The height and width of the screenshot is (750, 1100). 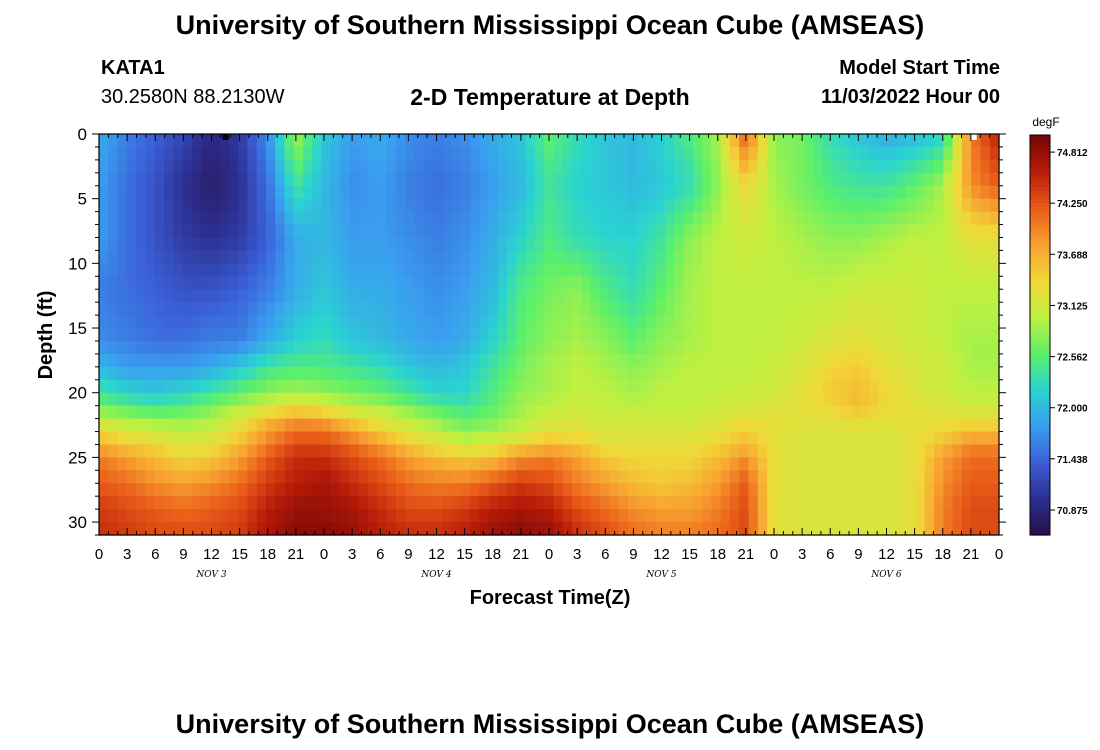 What do you see at coordinates (999, 554) in the screenshot?
I see `x-tick-label: 0` at bounding box center [999, 554].